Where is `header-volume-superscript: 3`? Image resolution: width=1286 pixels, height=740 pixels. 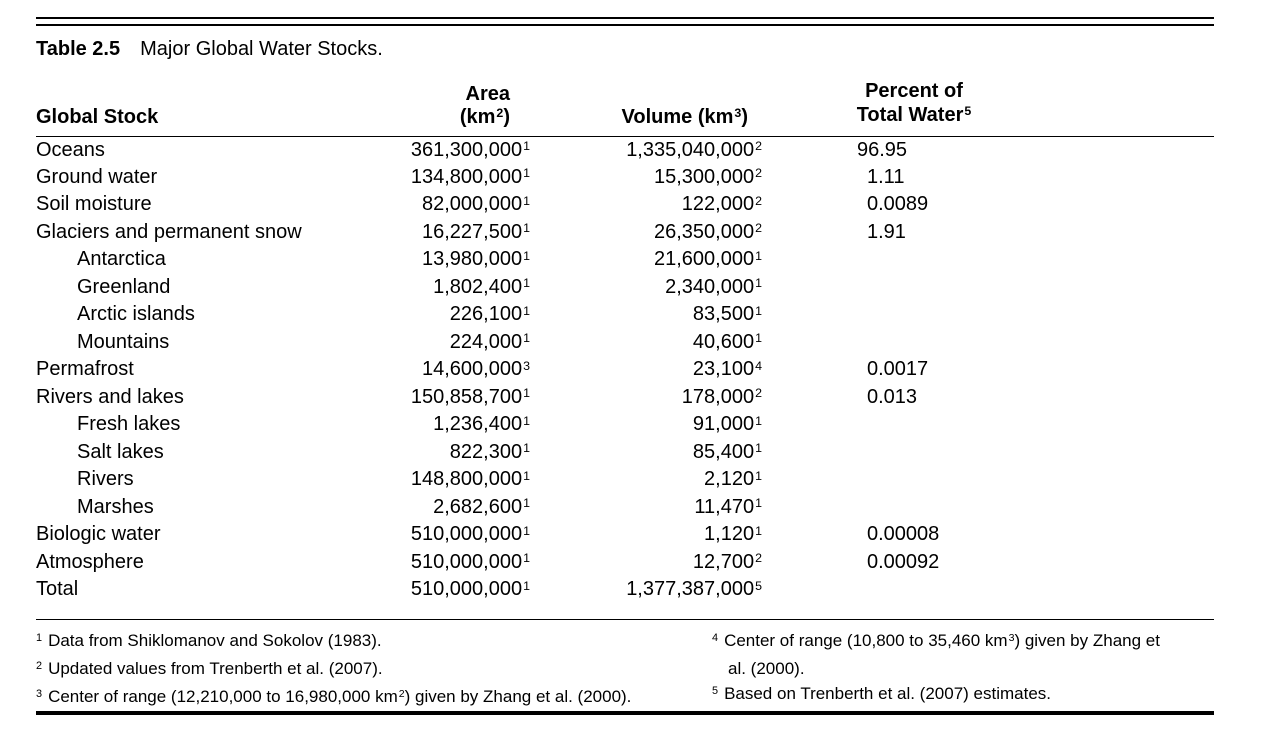
header-volume-superscript: 3 is located at coordinates (738, 112).